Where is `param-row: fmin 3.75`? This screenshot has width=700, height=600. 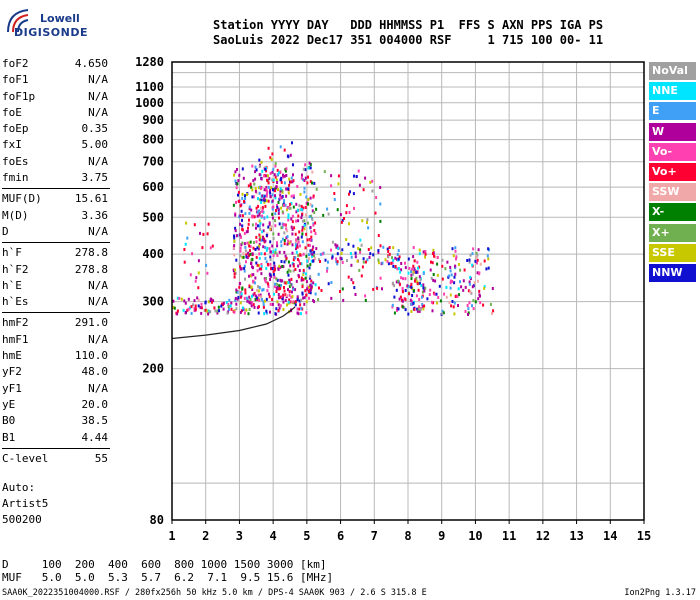 param-row: fmin 3.75 is located at coordinates (55, 178).